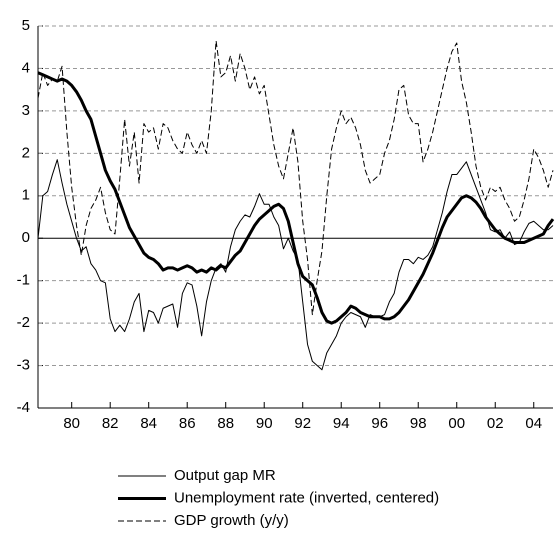  Describe the element at coordinates (71, 423) in the screenshot. I see `x-tick-label: 80` at that location.